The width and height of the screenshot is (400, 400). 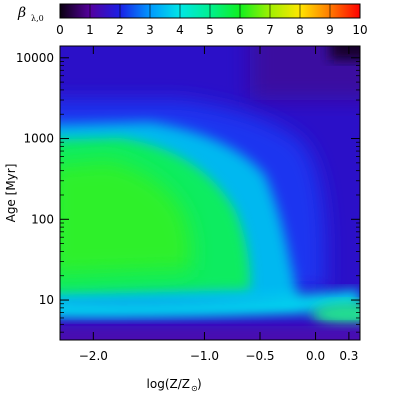 I want to click on colorbar: β λ,0 0 1 2 3 4 5 6 7 8 9 10, so click(x=192, y=20).